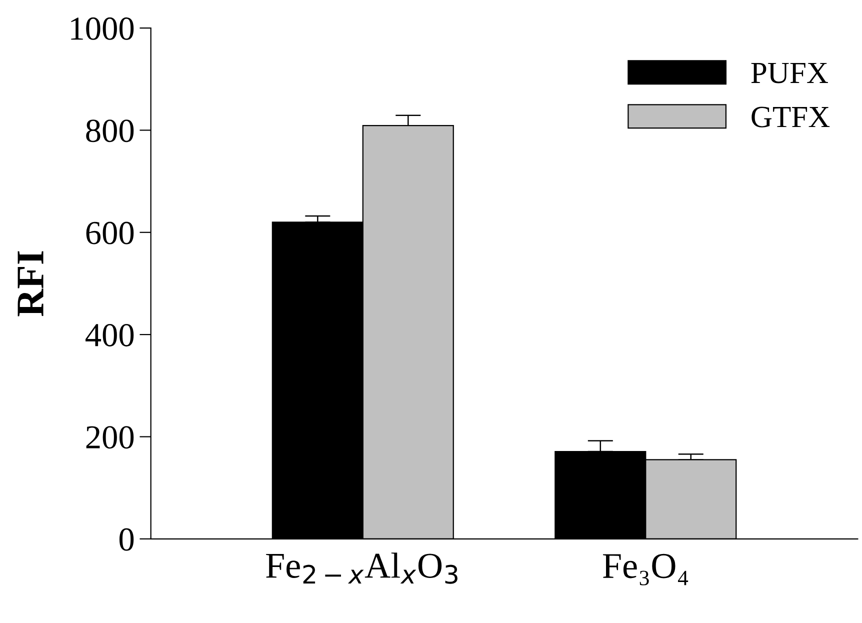 The image size is (862, 623). What do you see at coordinates (102, 28) in the screenshot?
I see `y-tick-label: 1000` at bounding box center [102, 28].